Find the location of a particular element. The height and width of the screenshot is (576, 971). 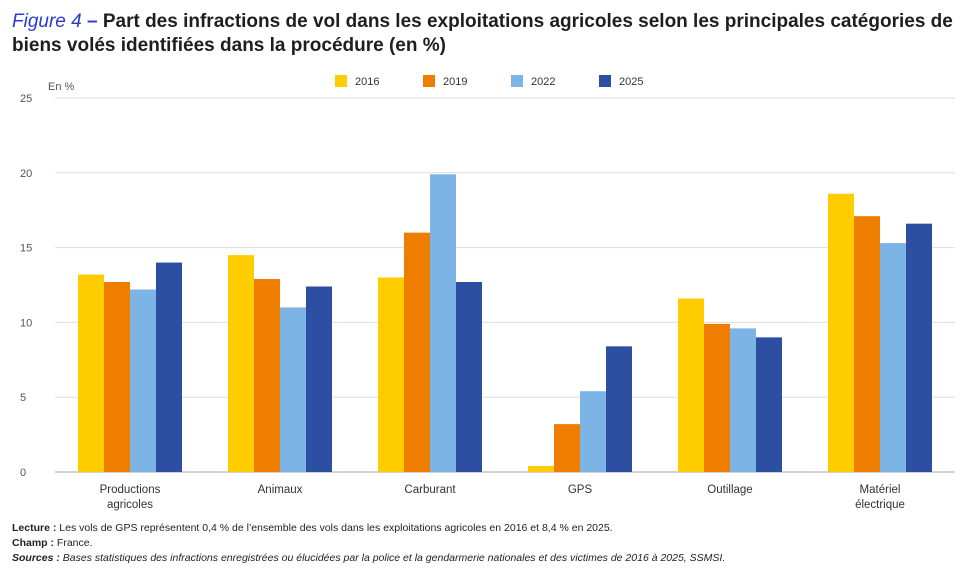

legend-swatch-2019 is located at coordinates (429, 81).